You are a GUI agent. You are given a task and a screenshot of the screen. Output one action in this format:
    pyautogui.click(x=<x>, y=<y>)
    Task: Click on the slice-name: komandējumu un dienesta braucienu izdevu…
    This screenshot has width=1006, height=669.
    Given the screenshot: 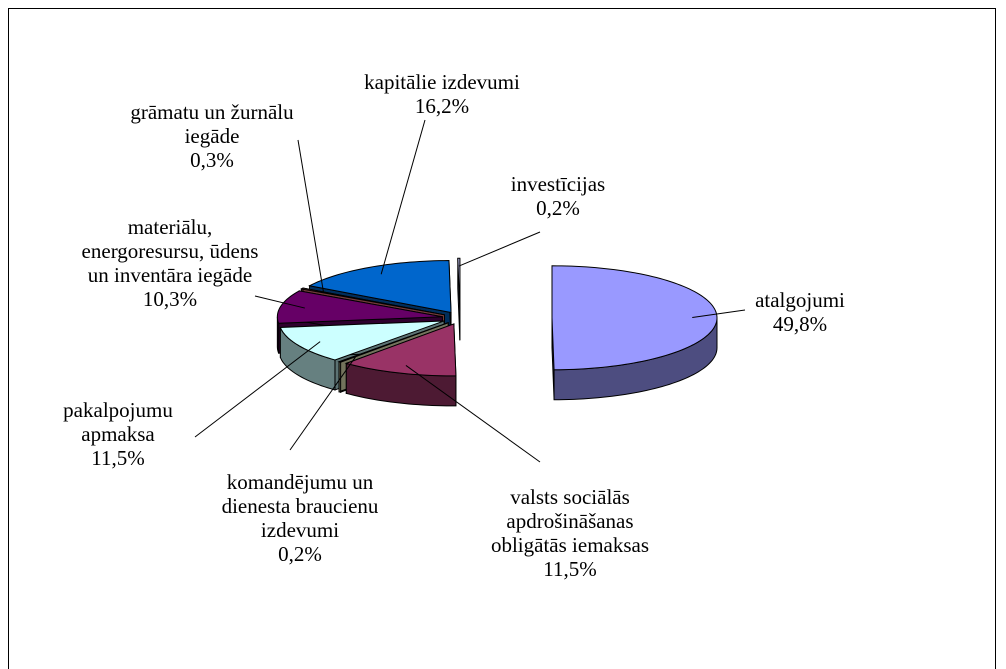 What is the action you would take?
    pyautogui.click(x=300, y=506)
    